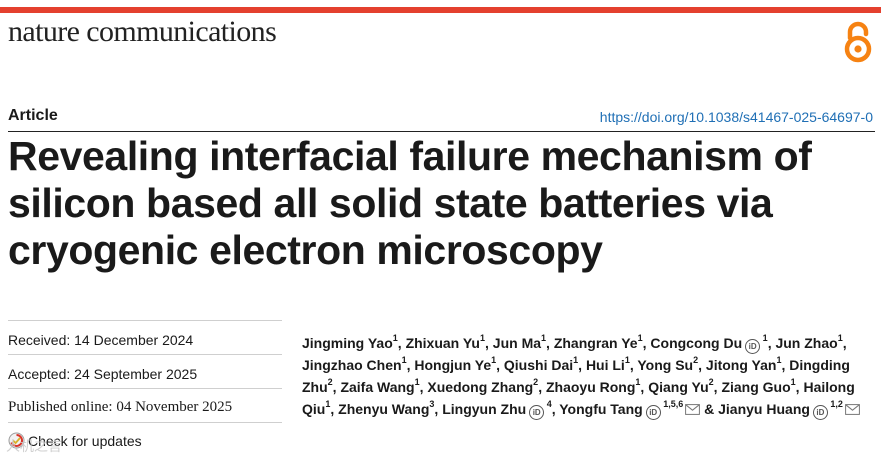 The image size is (881, 464). I want to click on author-item: Jingzhao Chen1, so click(354, 364).